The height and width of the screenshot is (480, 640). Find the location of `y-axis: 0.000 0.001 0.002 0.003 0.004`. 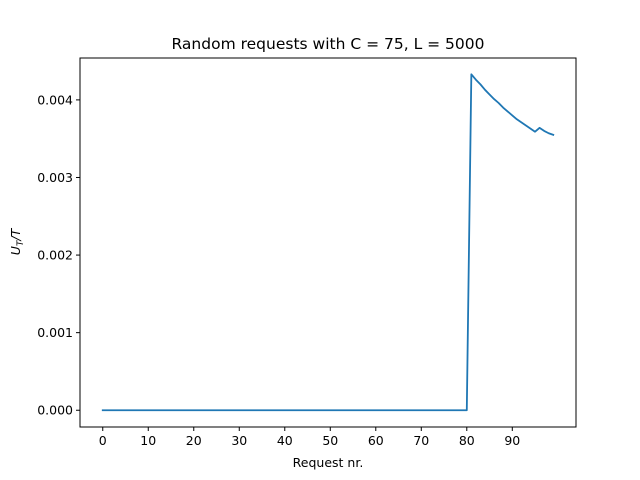

y-axis: 0.000 0.001 0.002 0.003 0.004 is located at coordinates (58, 255).